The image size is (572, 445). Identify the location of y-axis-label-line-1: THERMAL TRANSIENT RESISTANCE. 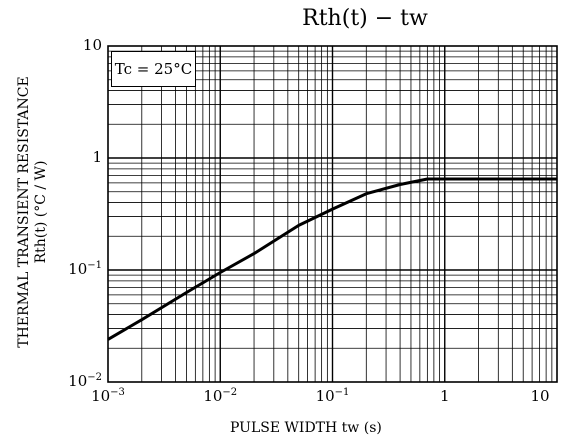
(24, 212).